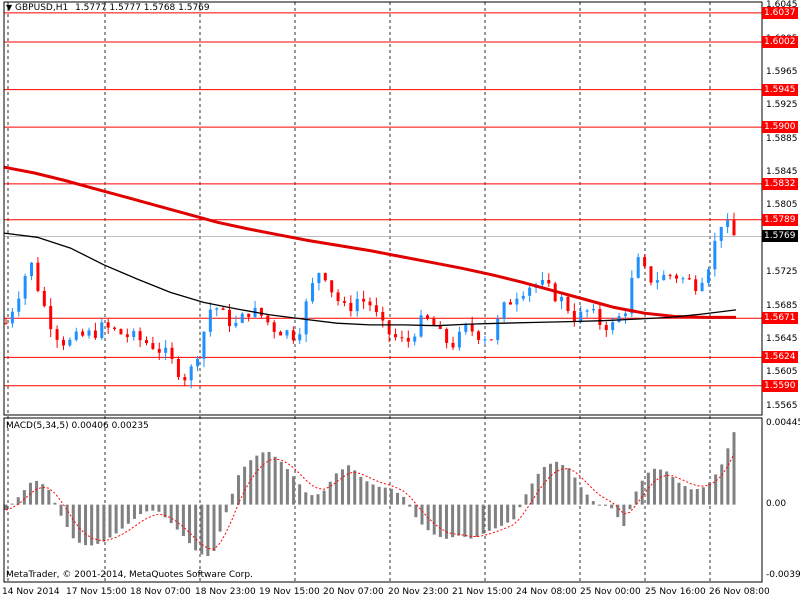 This screenshot has height=600, width=800. I want to click on time-tick-label: 24 Nov 08:00, so click(546, 592).